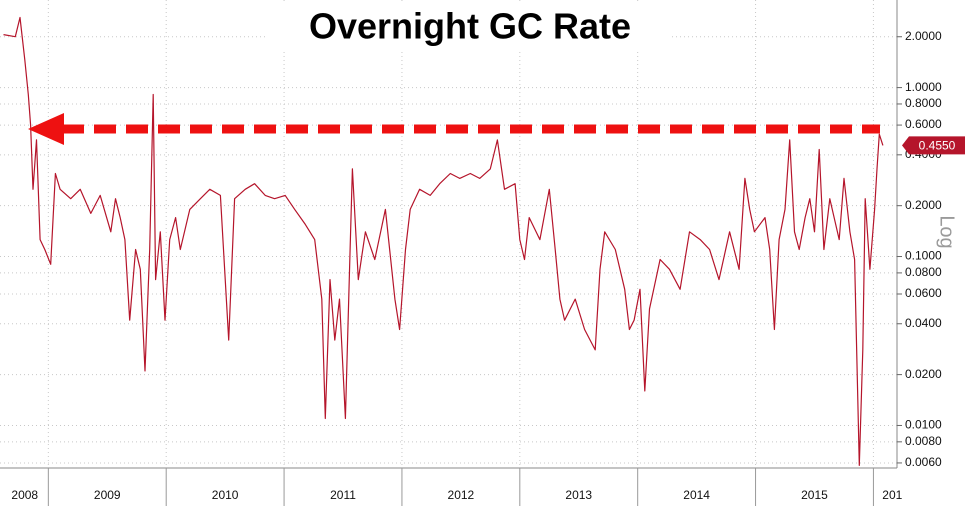 This screenshot has width=970, height=506. Describe the element at coordinates (923, 87) in the screenshot. I see `y-tick-label: 1.0000` at that location.